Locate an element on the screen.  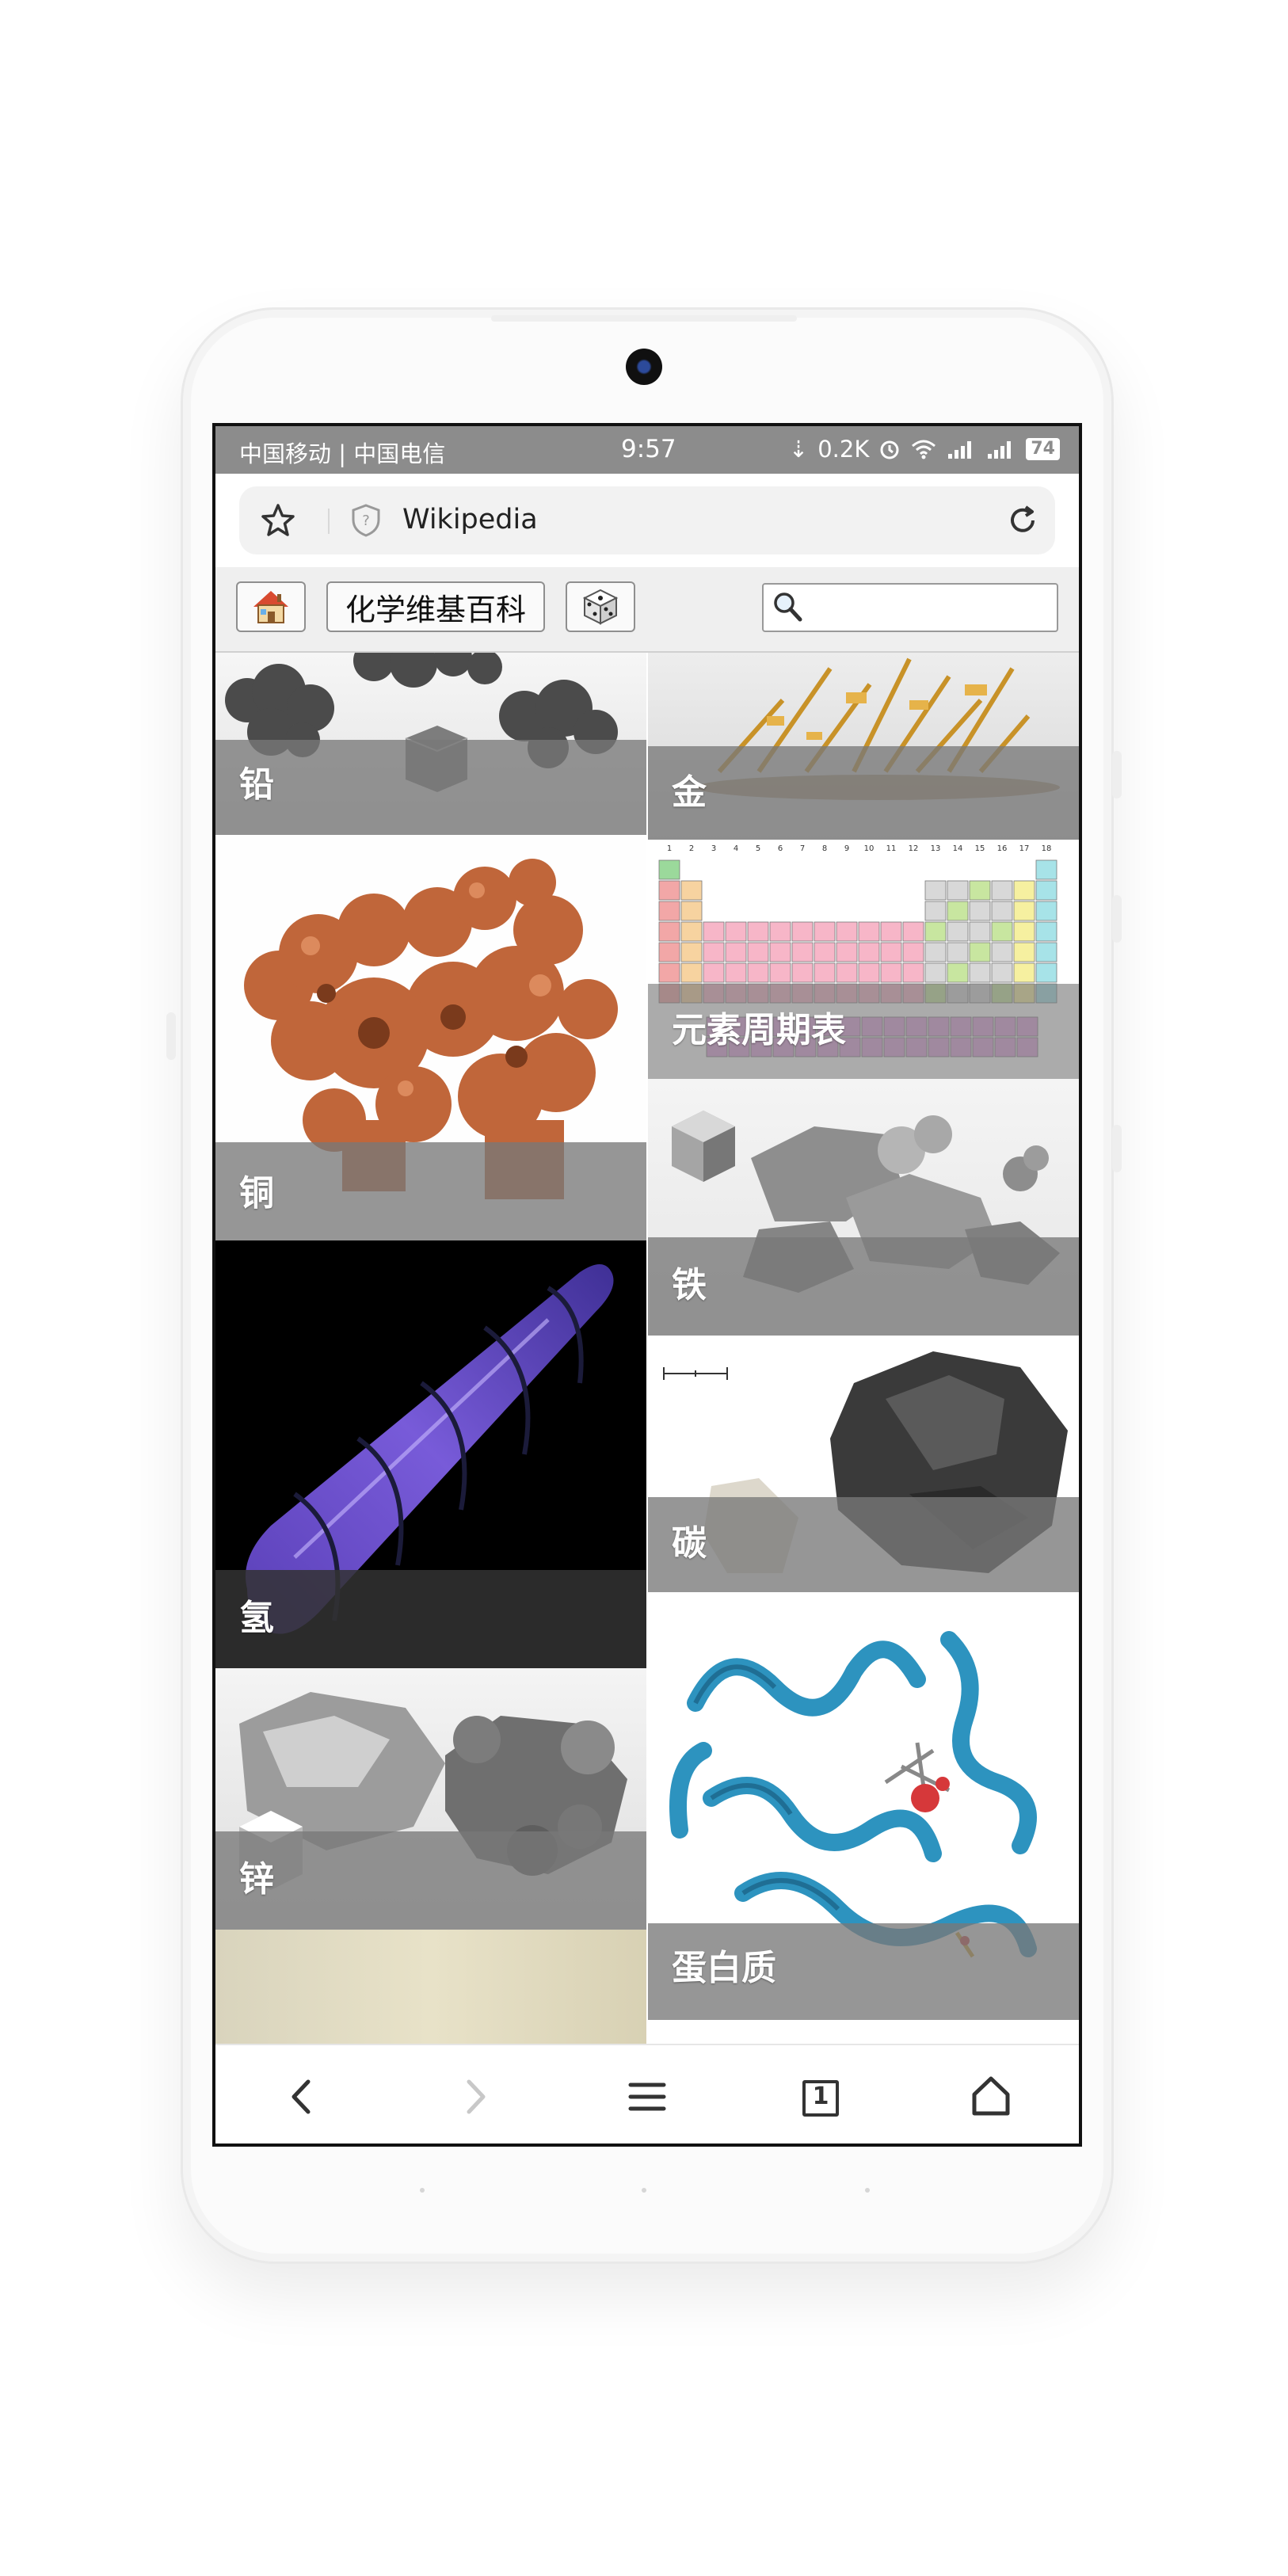
group-number: 6 is located at coordinates (781, 849).